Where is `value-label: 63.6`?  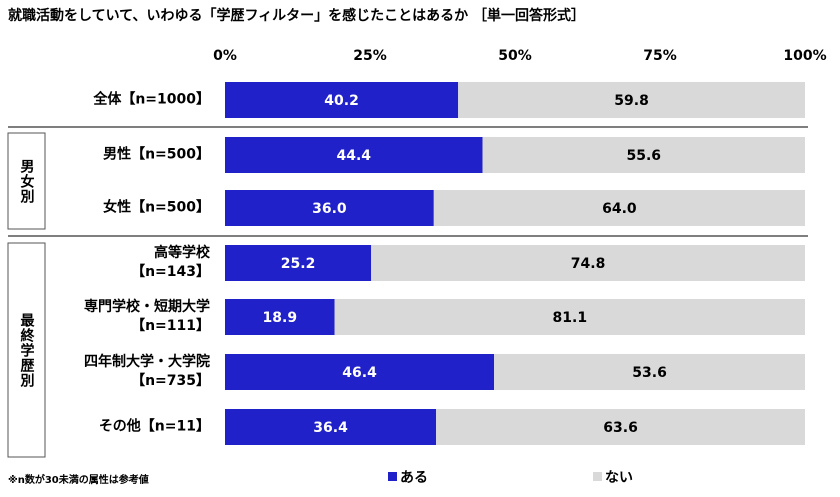
value-label: 63.6 is located at coordinates (620, 428).